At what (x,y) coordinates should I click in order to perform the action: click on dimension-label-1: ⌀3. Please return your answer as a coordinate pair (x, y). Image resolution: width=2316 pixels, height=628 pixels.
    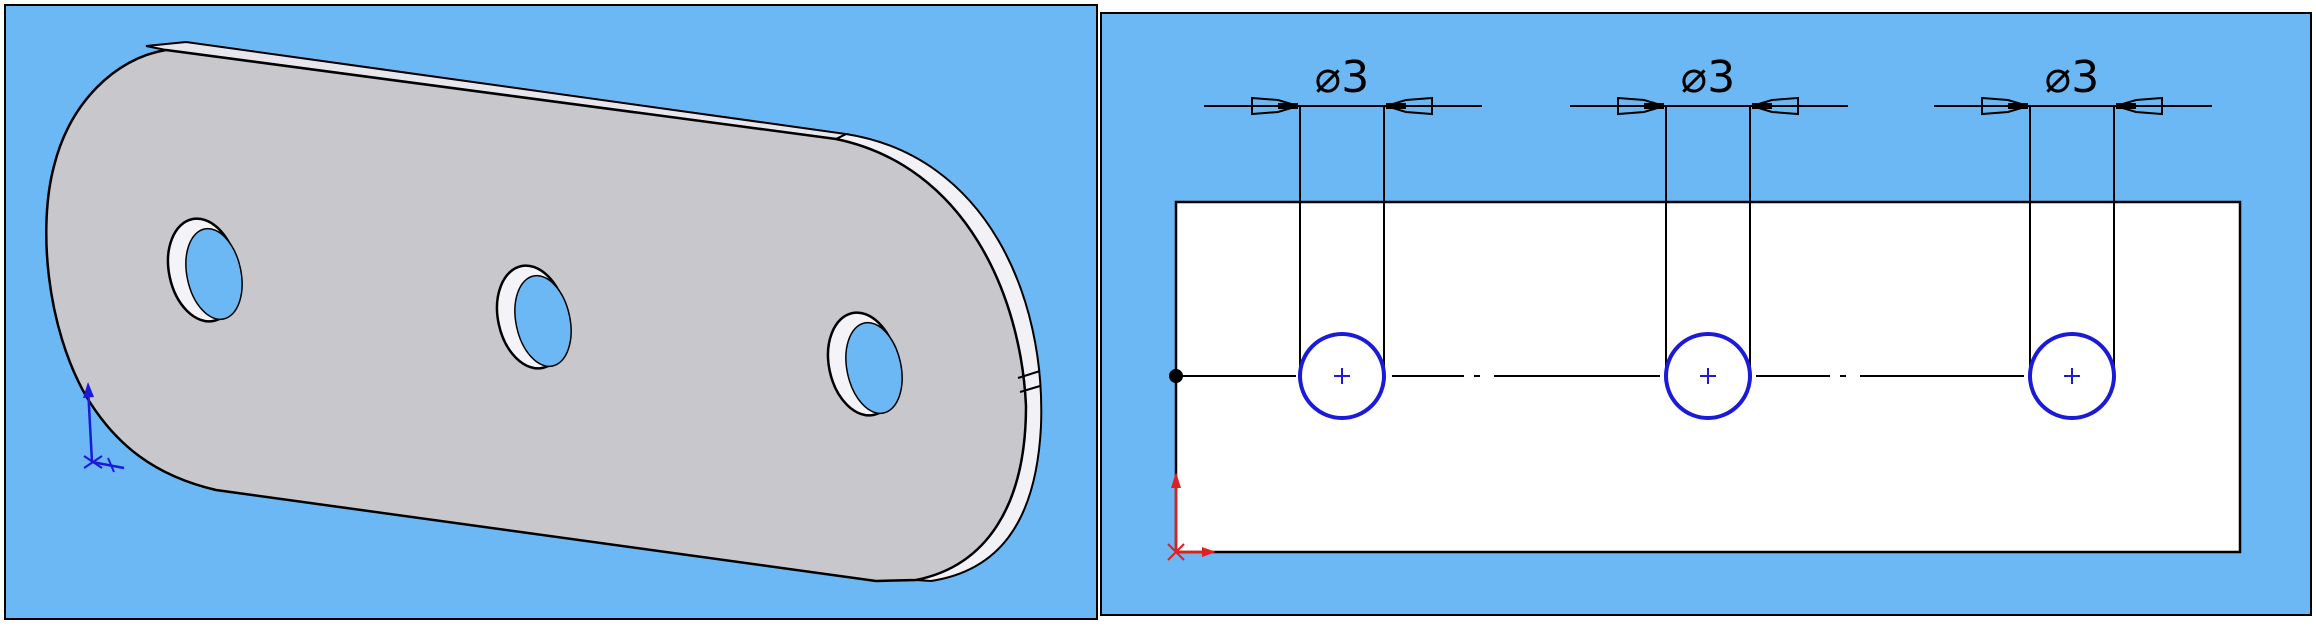
    Looking at the image, I should click on (1342, 77).